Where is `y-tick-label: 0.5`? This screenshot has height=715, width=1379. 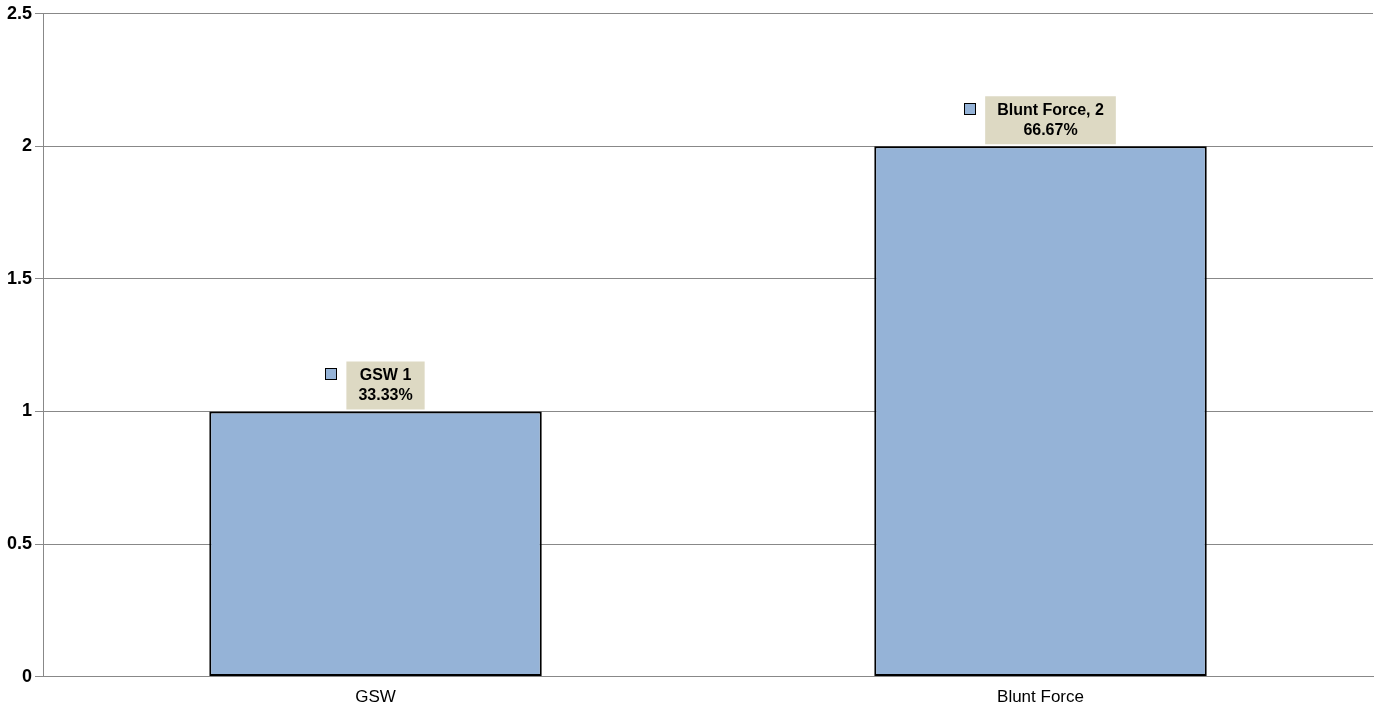
y-tick-label: 0.5 is located at coordinates (19, 543).